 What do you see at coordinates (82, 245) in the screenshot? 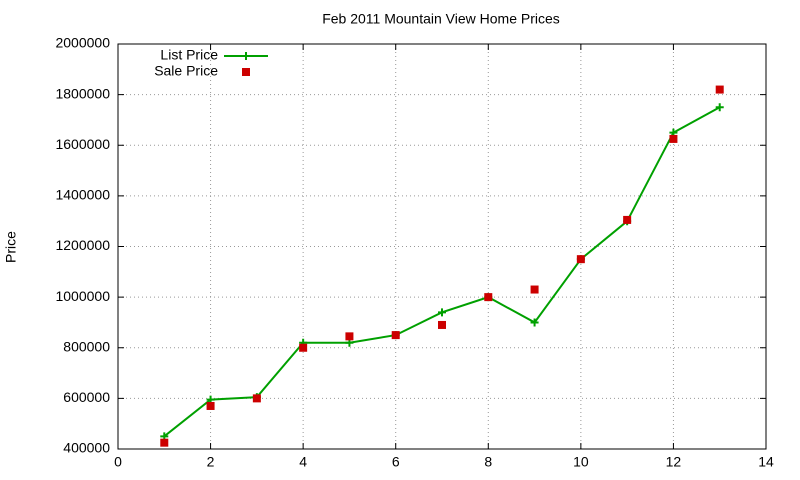
I see `y-tick-label: 1200000` at bounding box center [82, 245].